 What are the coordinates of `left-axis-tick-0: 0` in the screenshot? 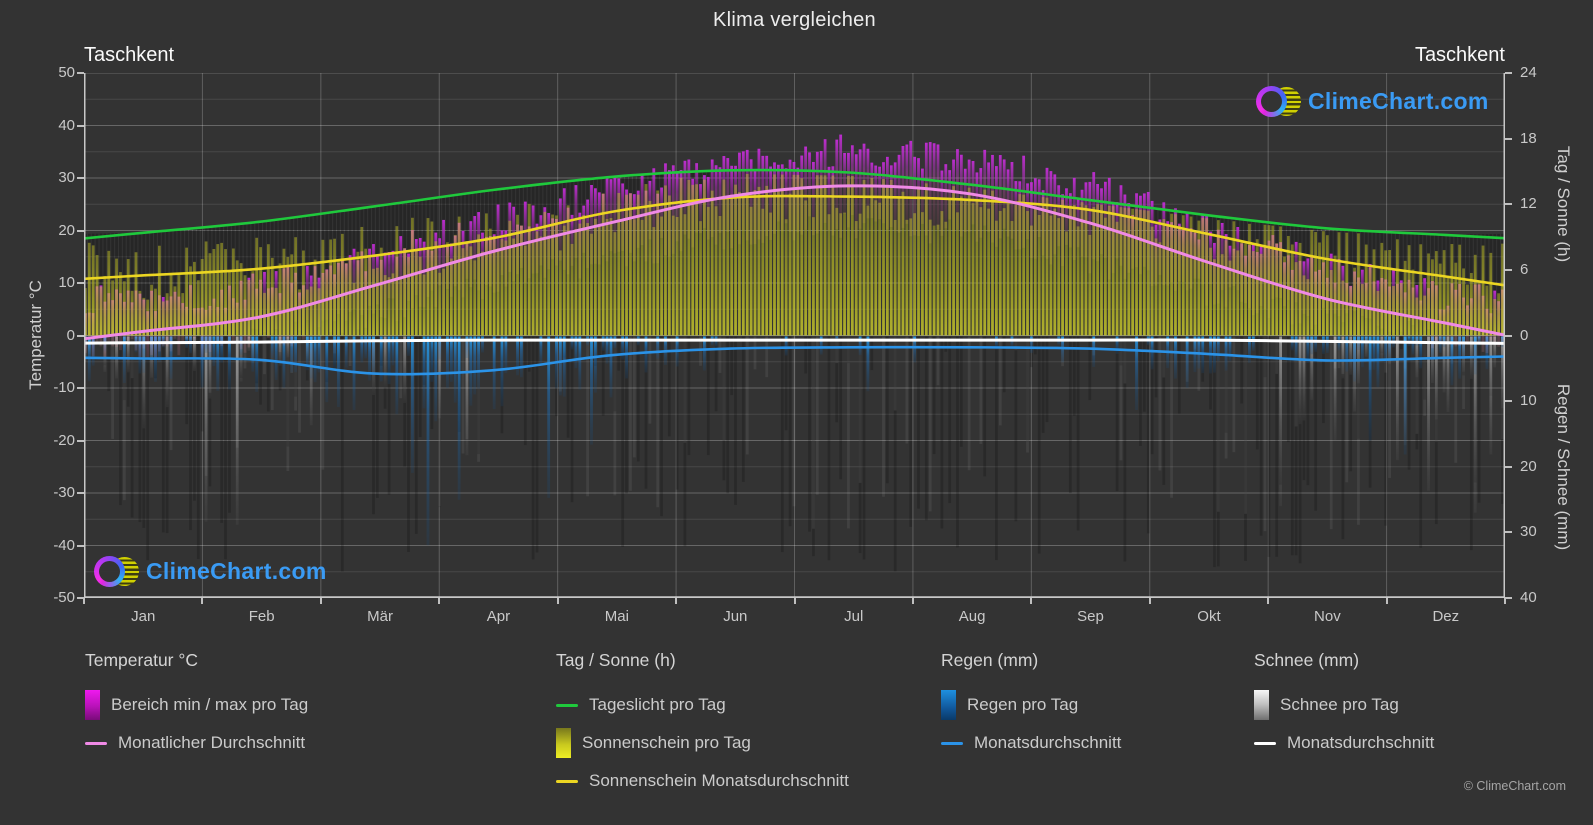 It's located at (70, 335).